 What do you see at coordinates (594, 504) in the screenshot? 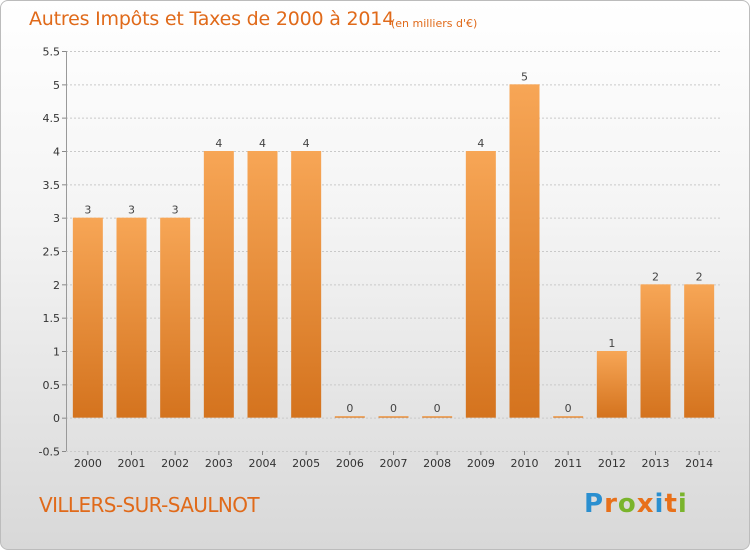
I see `logo-letter: P` at bounding box center [594, 504].